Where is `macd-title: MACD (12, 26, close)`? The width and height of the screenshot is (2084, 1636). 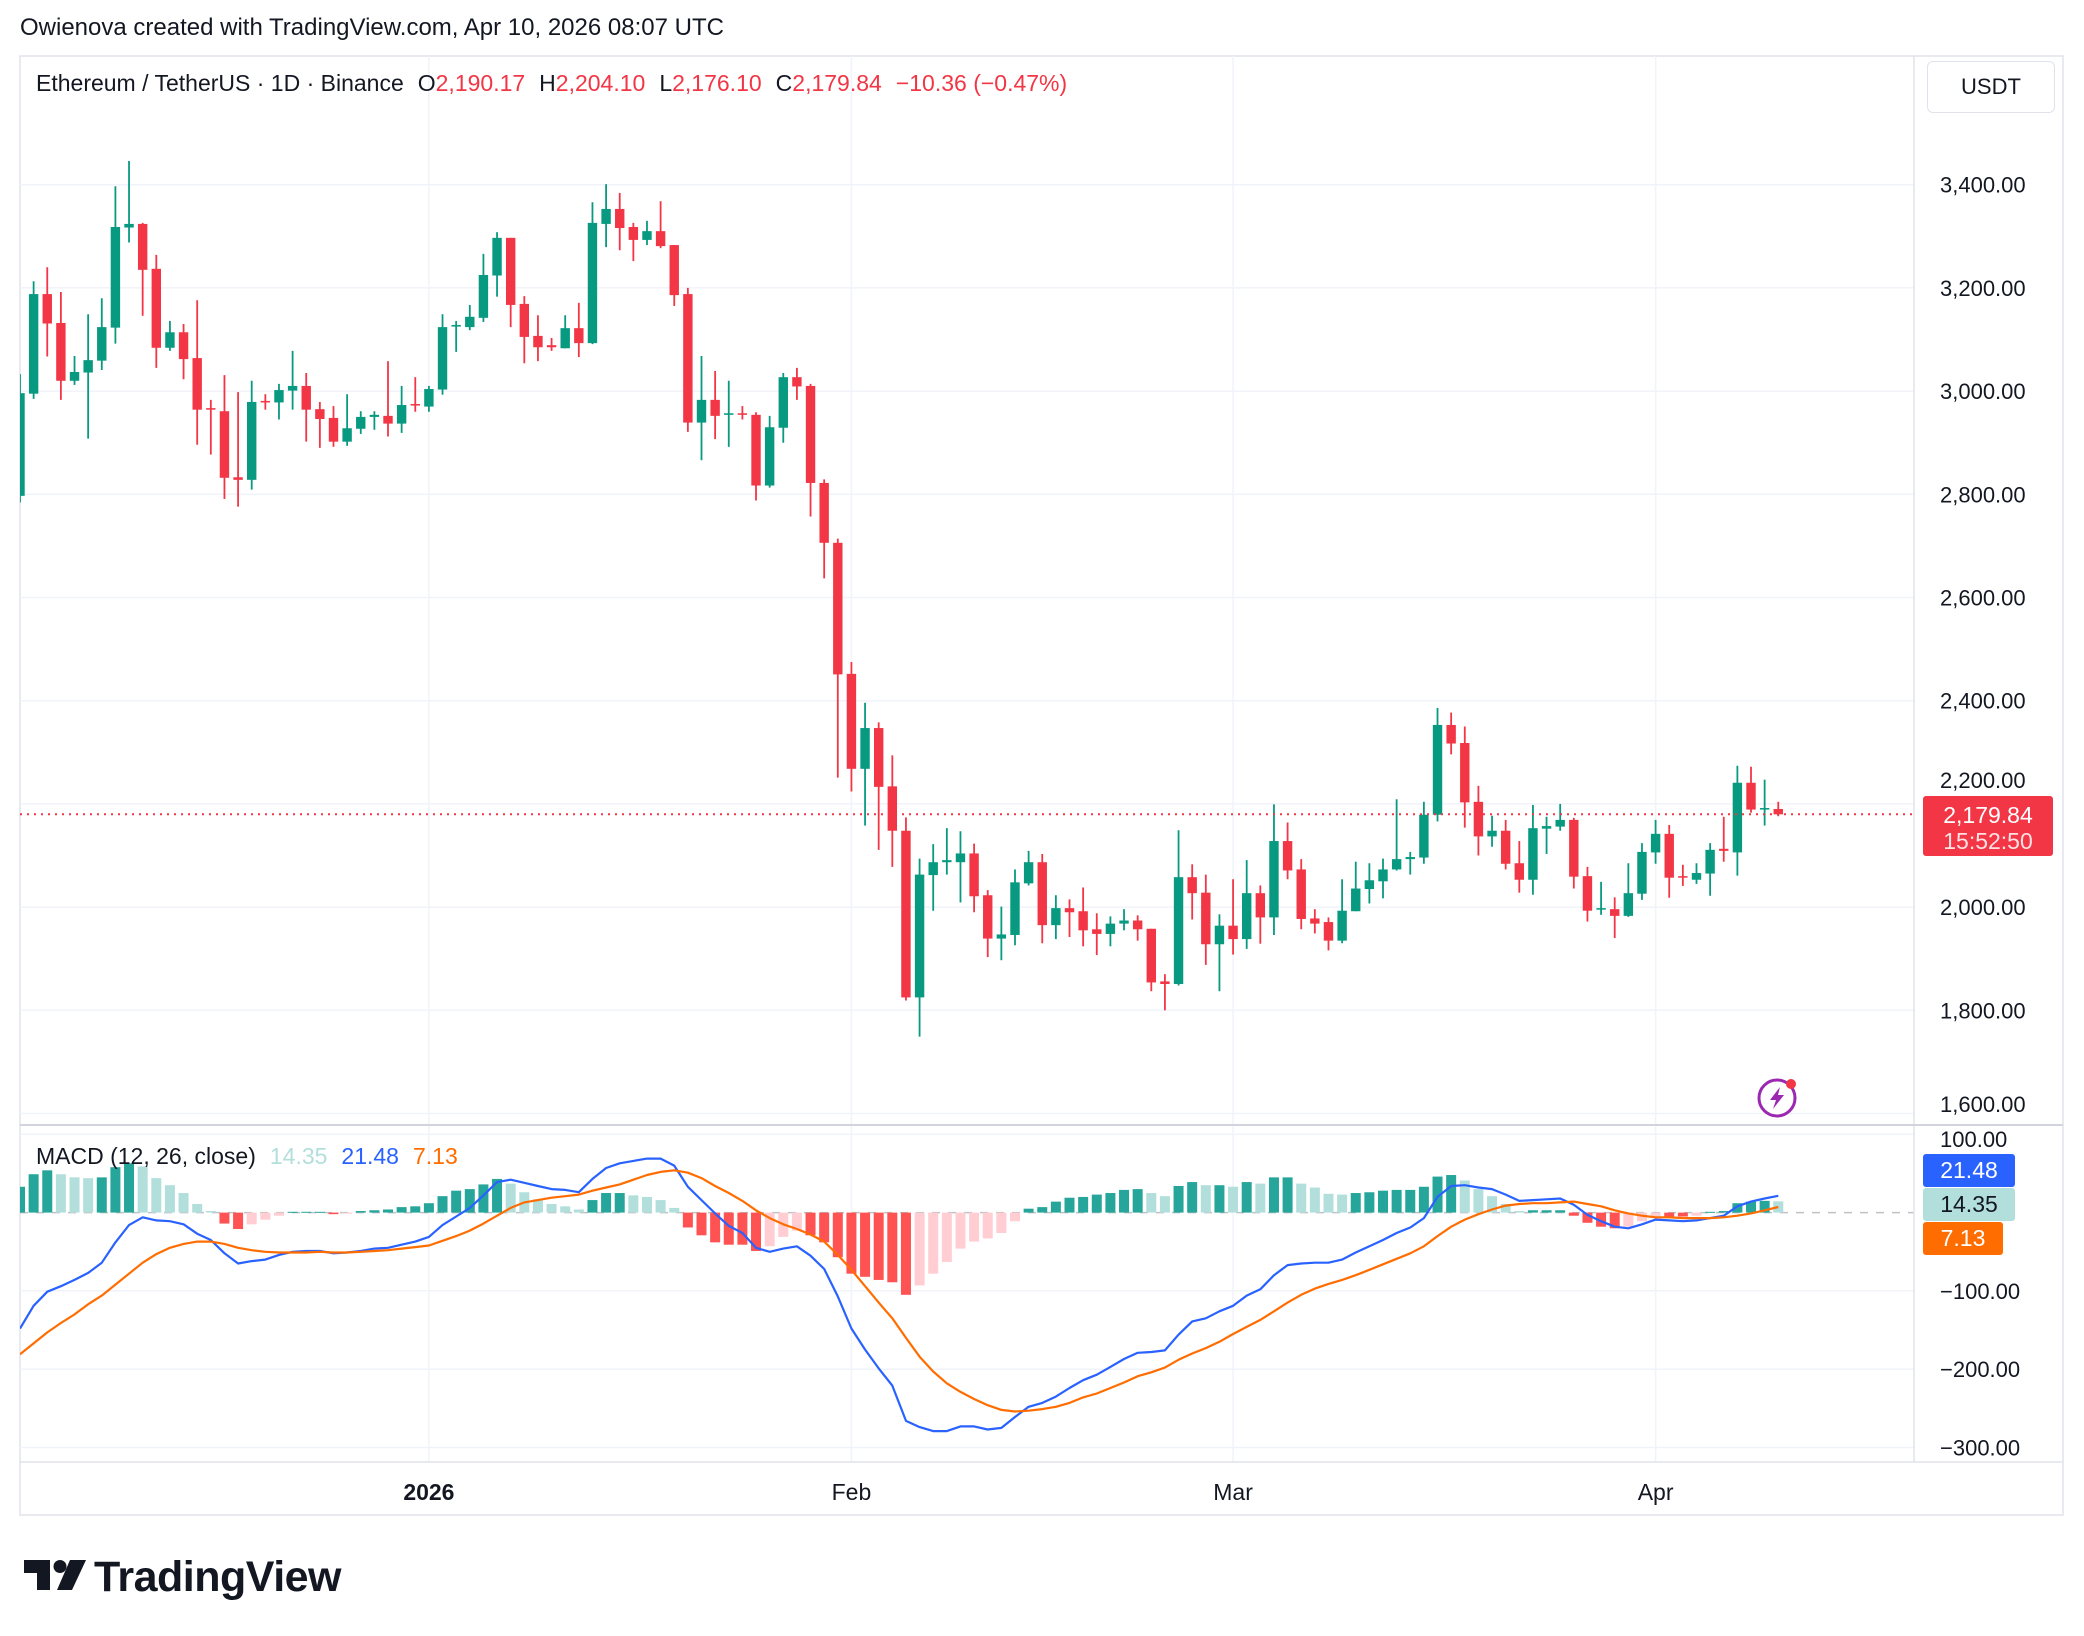
macd-title: MACD (12, 26, close) is located at coordinates (146, 1156).